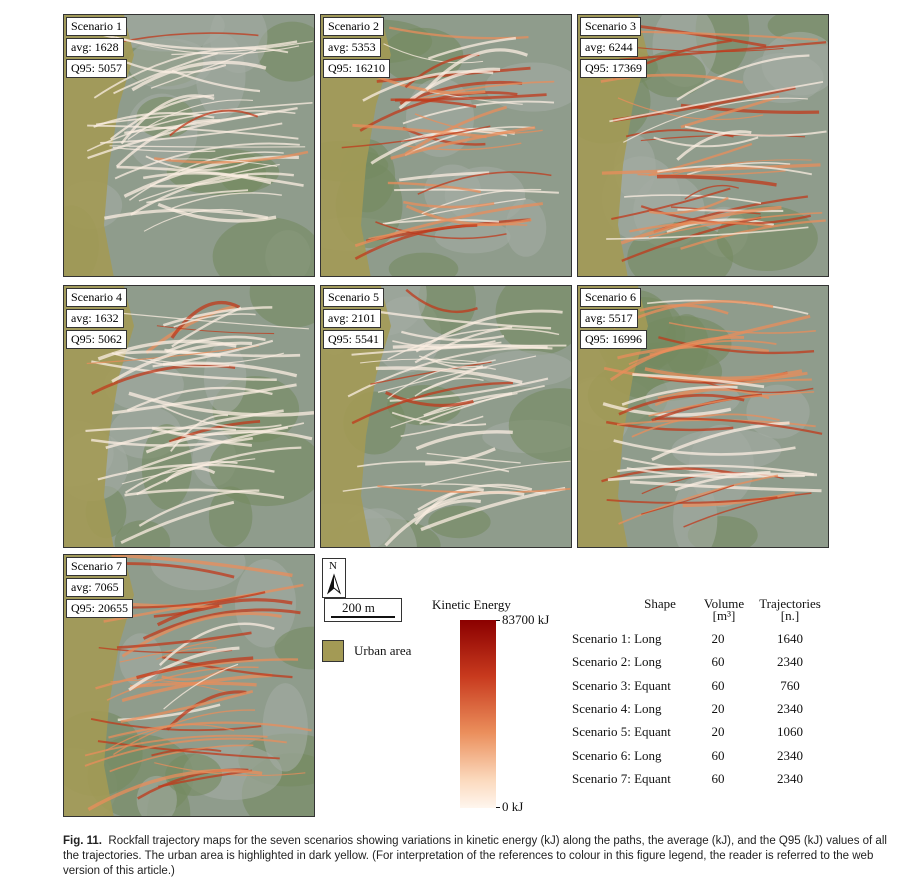  Describe the element at coordinates (724, 603) in the screenshot. I see `header: Volume` at that location.